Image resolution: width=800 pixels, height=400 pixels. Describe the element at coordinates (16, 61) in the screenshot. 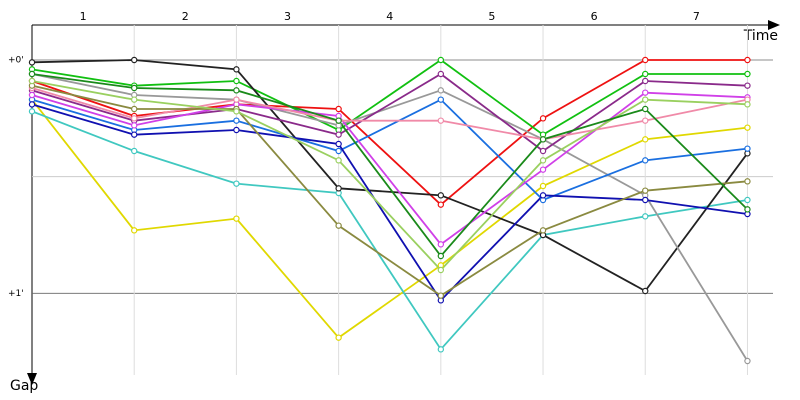

I see `y-tick-label: +0'` at that location.